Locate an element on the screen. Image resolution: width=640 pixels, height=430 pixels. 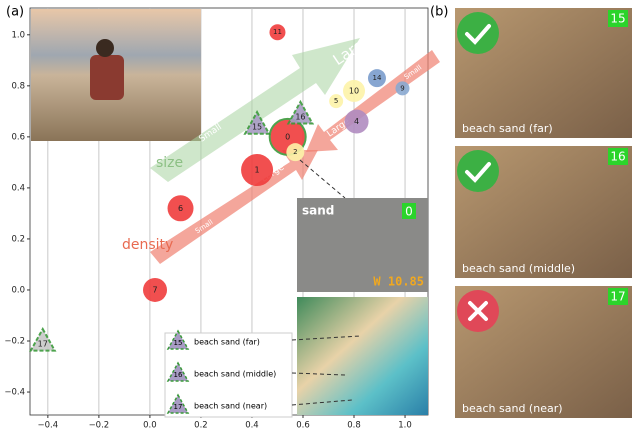
panel-label: (b) is located at coordinates (439, 12).